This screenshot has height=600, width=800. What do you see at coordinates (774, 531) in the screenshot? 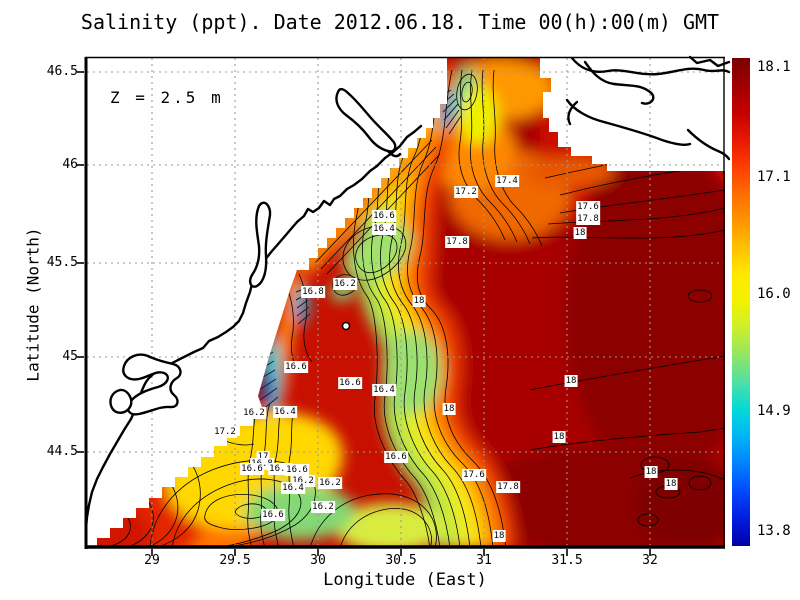
I see `colorbar-tick-label: 13.8` at bounding box center [774, 531].